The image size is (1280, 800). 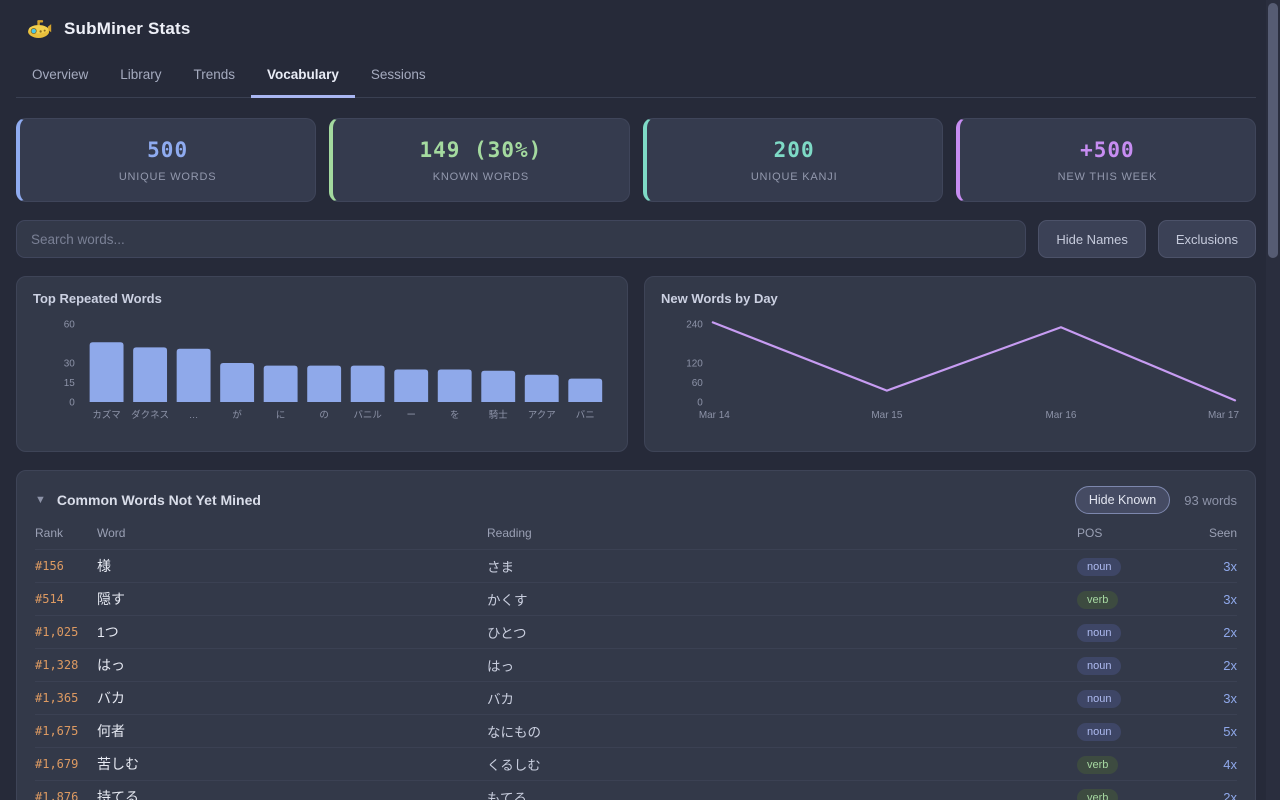 I want to click on stat-value: +500, so click(x=1107, y=149).